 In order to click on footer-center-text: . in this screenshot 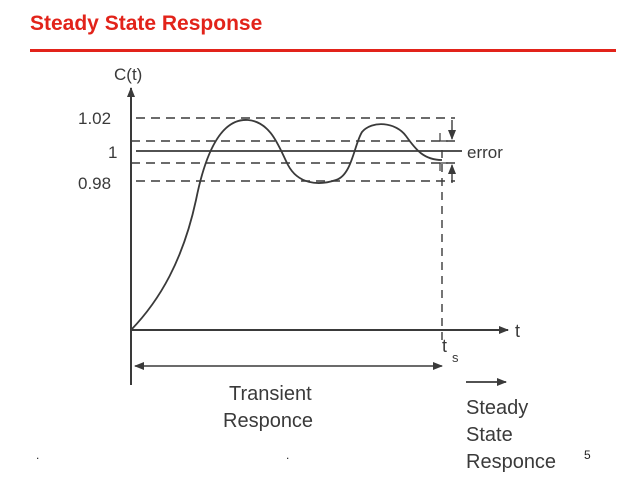, I will do `click(288, 455)`.